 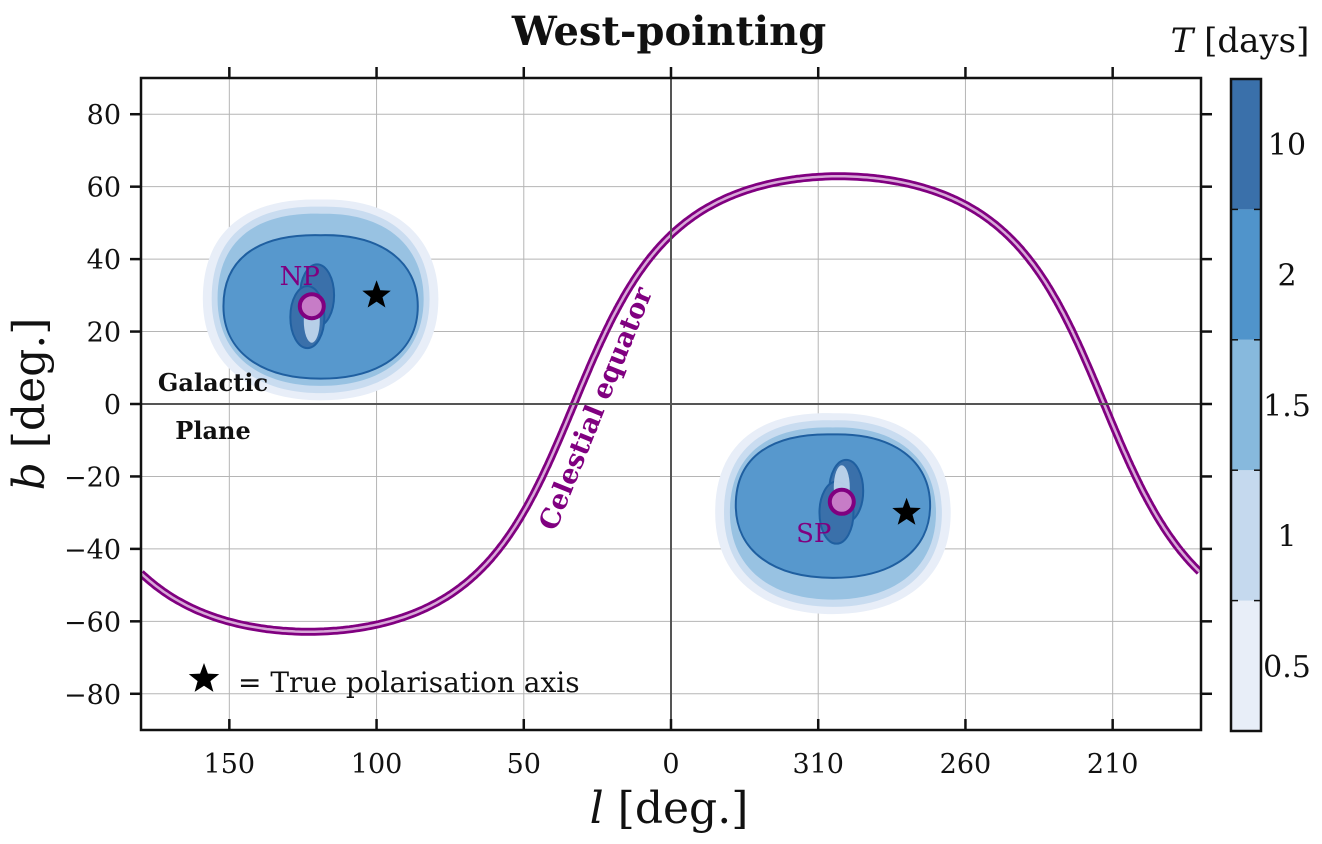 I want to click on galactic-plane-label-line2: Plane, so click(x=212, y=430).